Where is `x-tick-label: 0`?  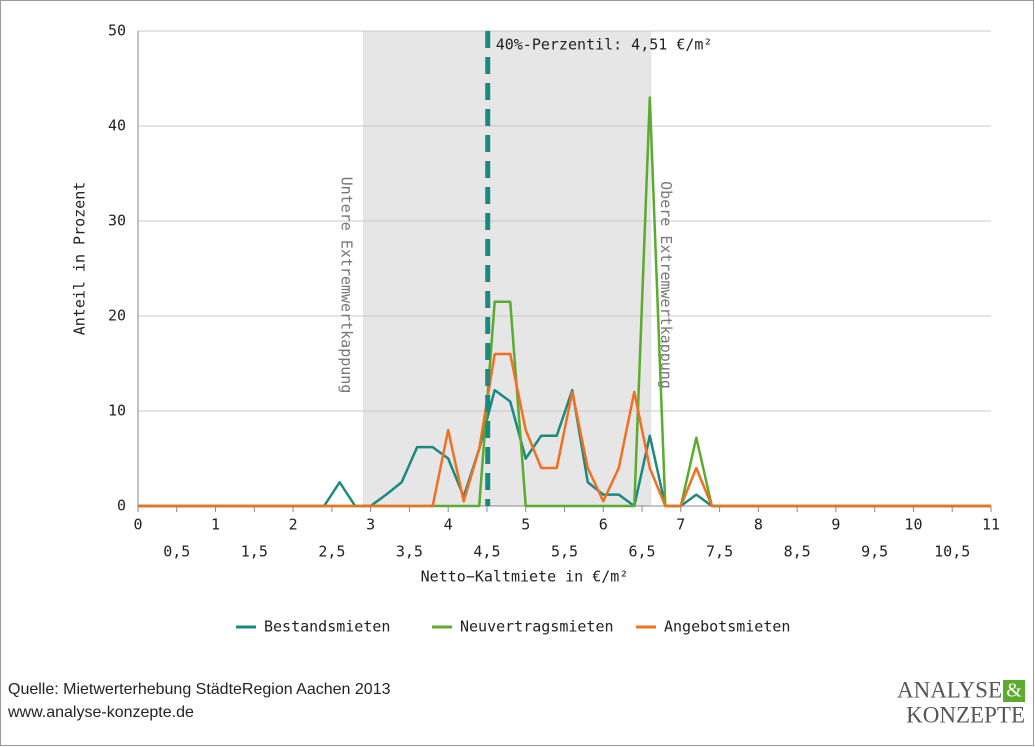 x-tick-label: 0 is located at coordinates (137, 525).